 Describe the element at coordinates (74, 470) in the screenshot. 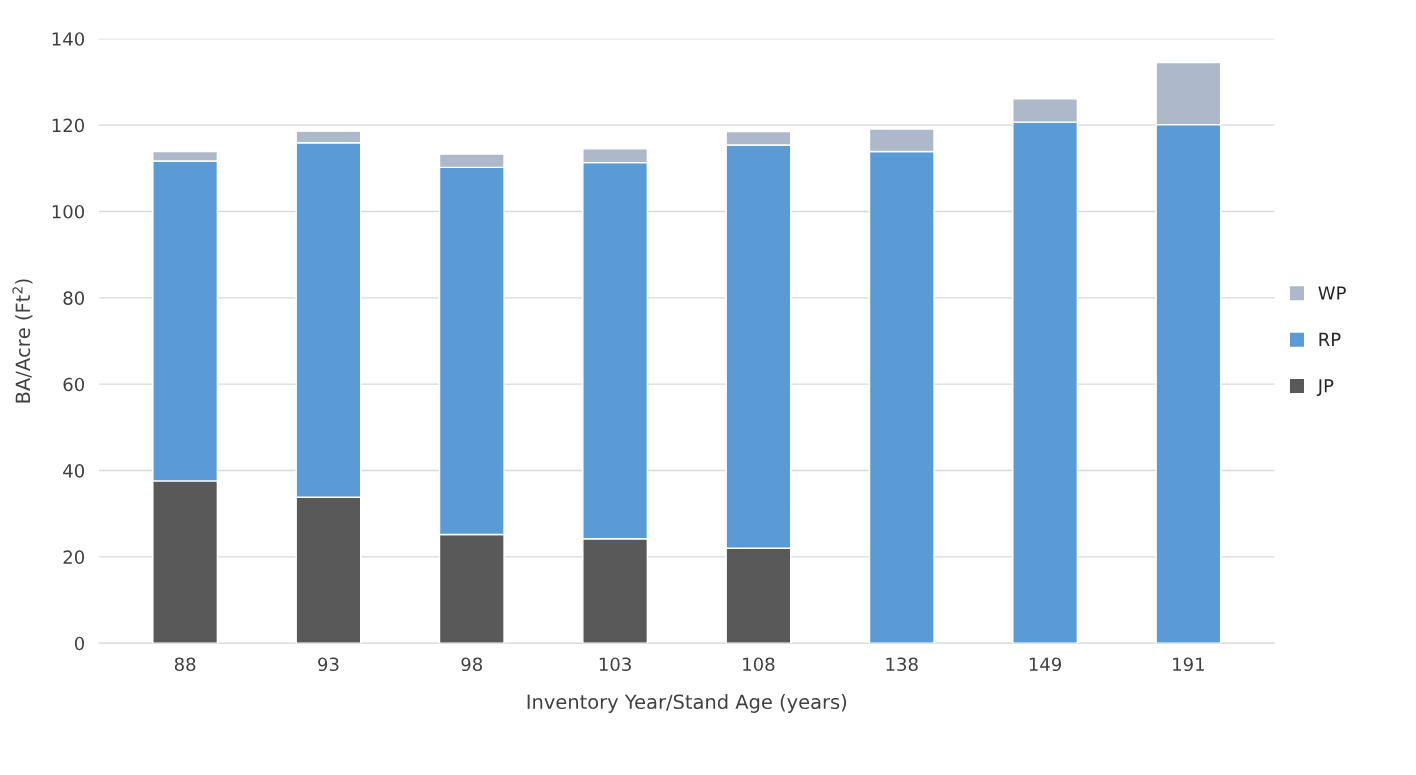

I see `y-tick-label: 40` at that location.